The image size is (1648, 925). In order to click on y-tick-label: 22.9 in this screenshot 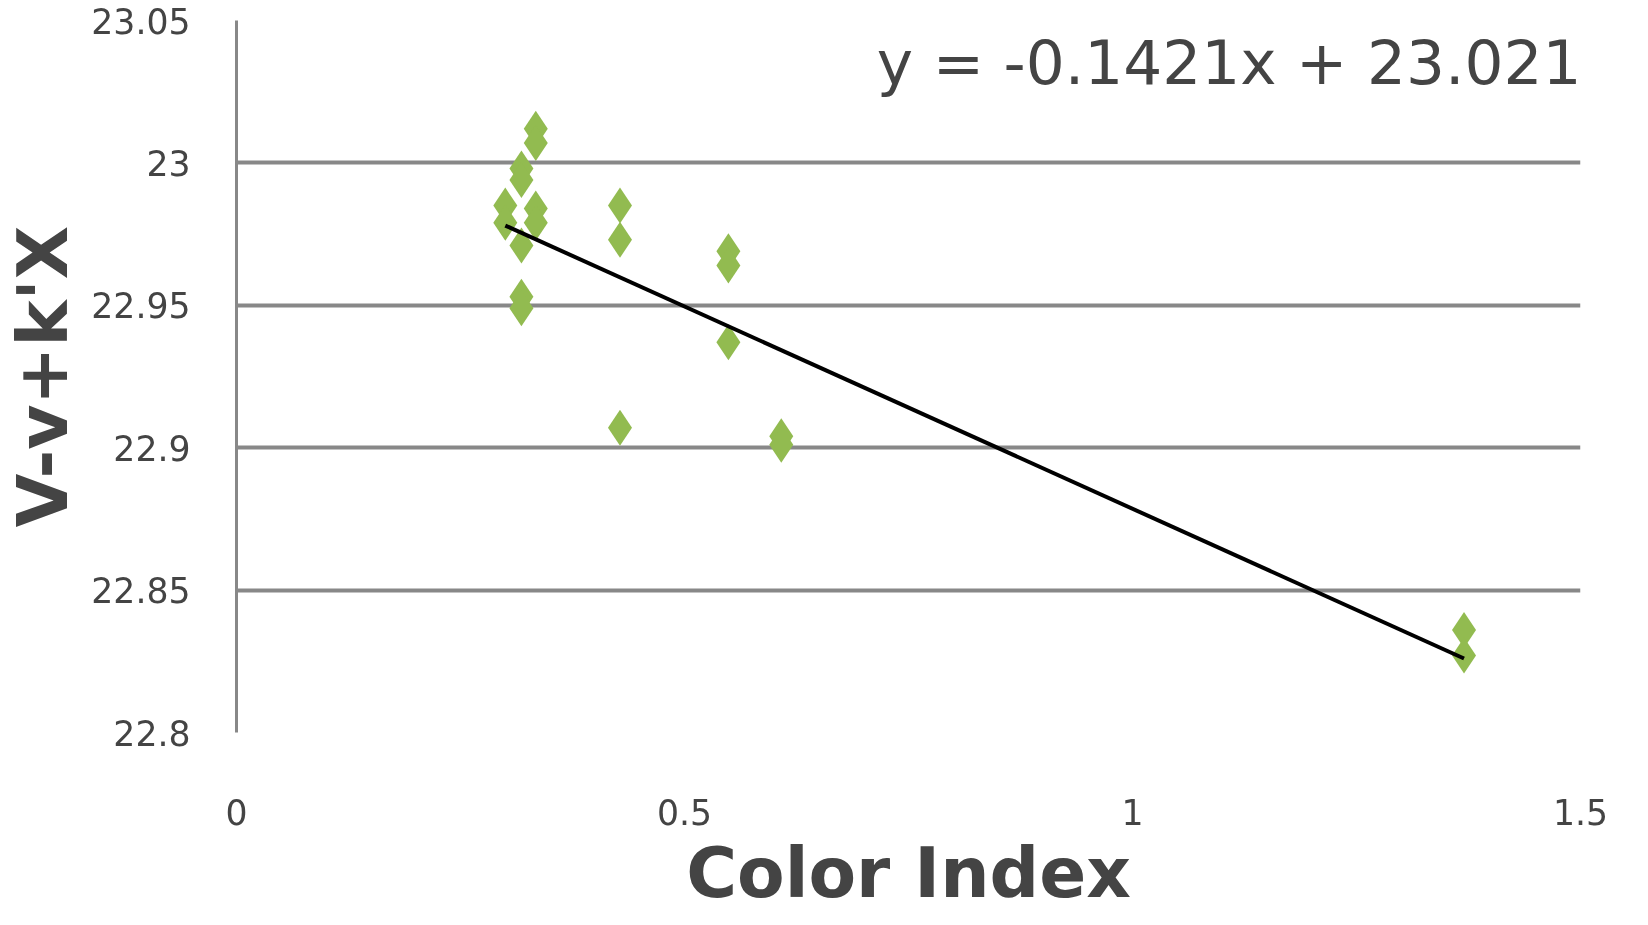, I will do `click(152, 448)`.